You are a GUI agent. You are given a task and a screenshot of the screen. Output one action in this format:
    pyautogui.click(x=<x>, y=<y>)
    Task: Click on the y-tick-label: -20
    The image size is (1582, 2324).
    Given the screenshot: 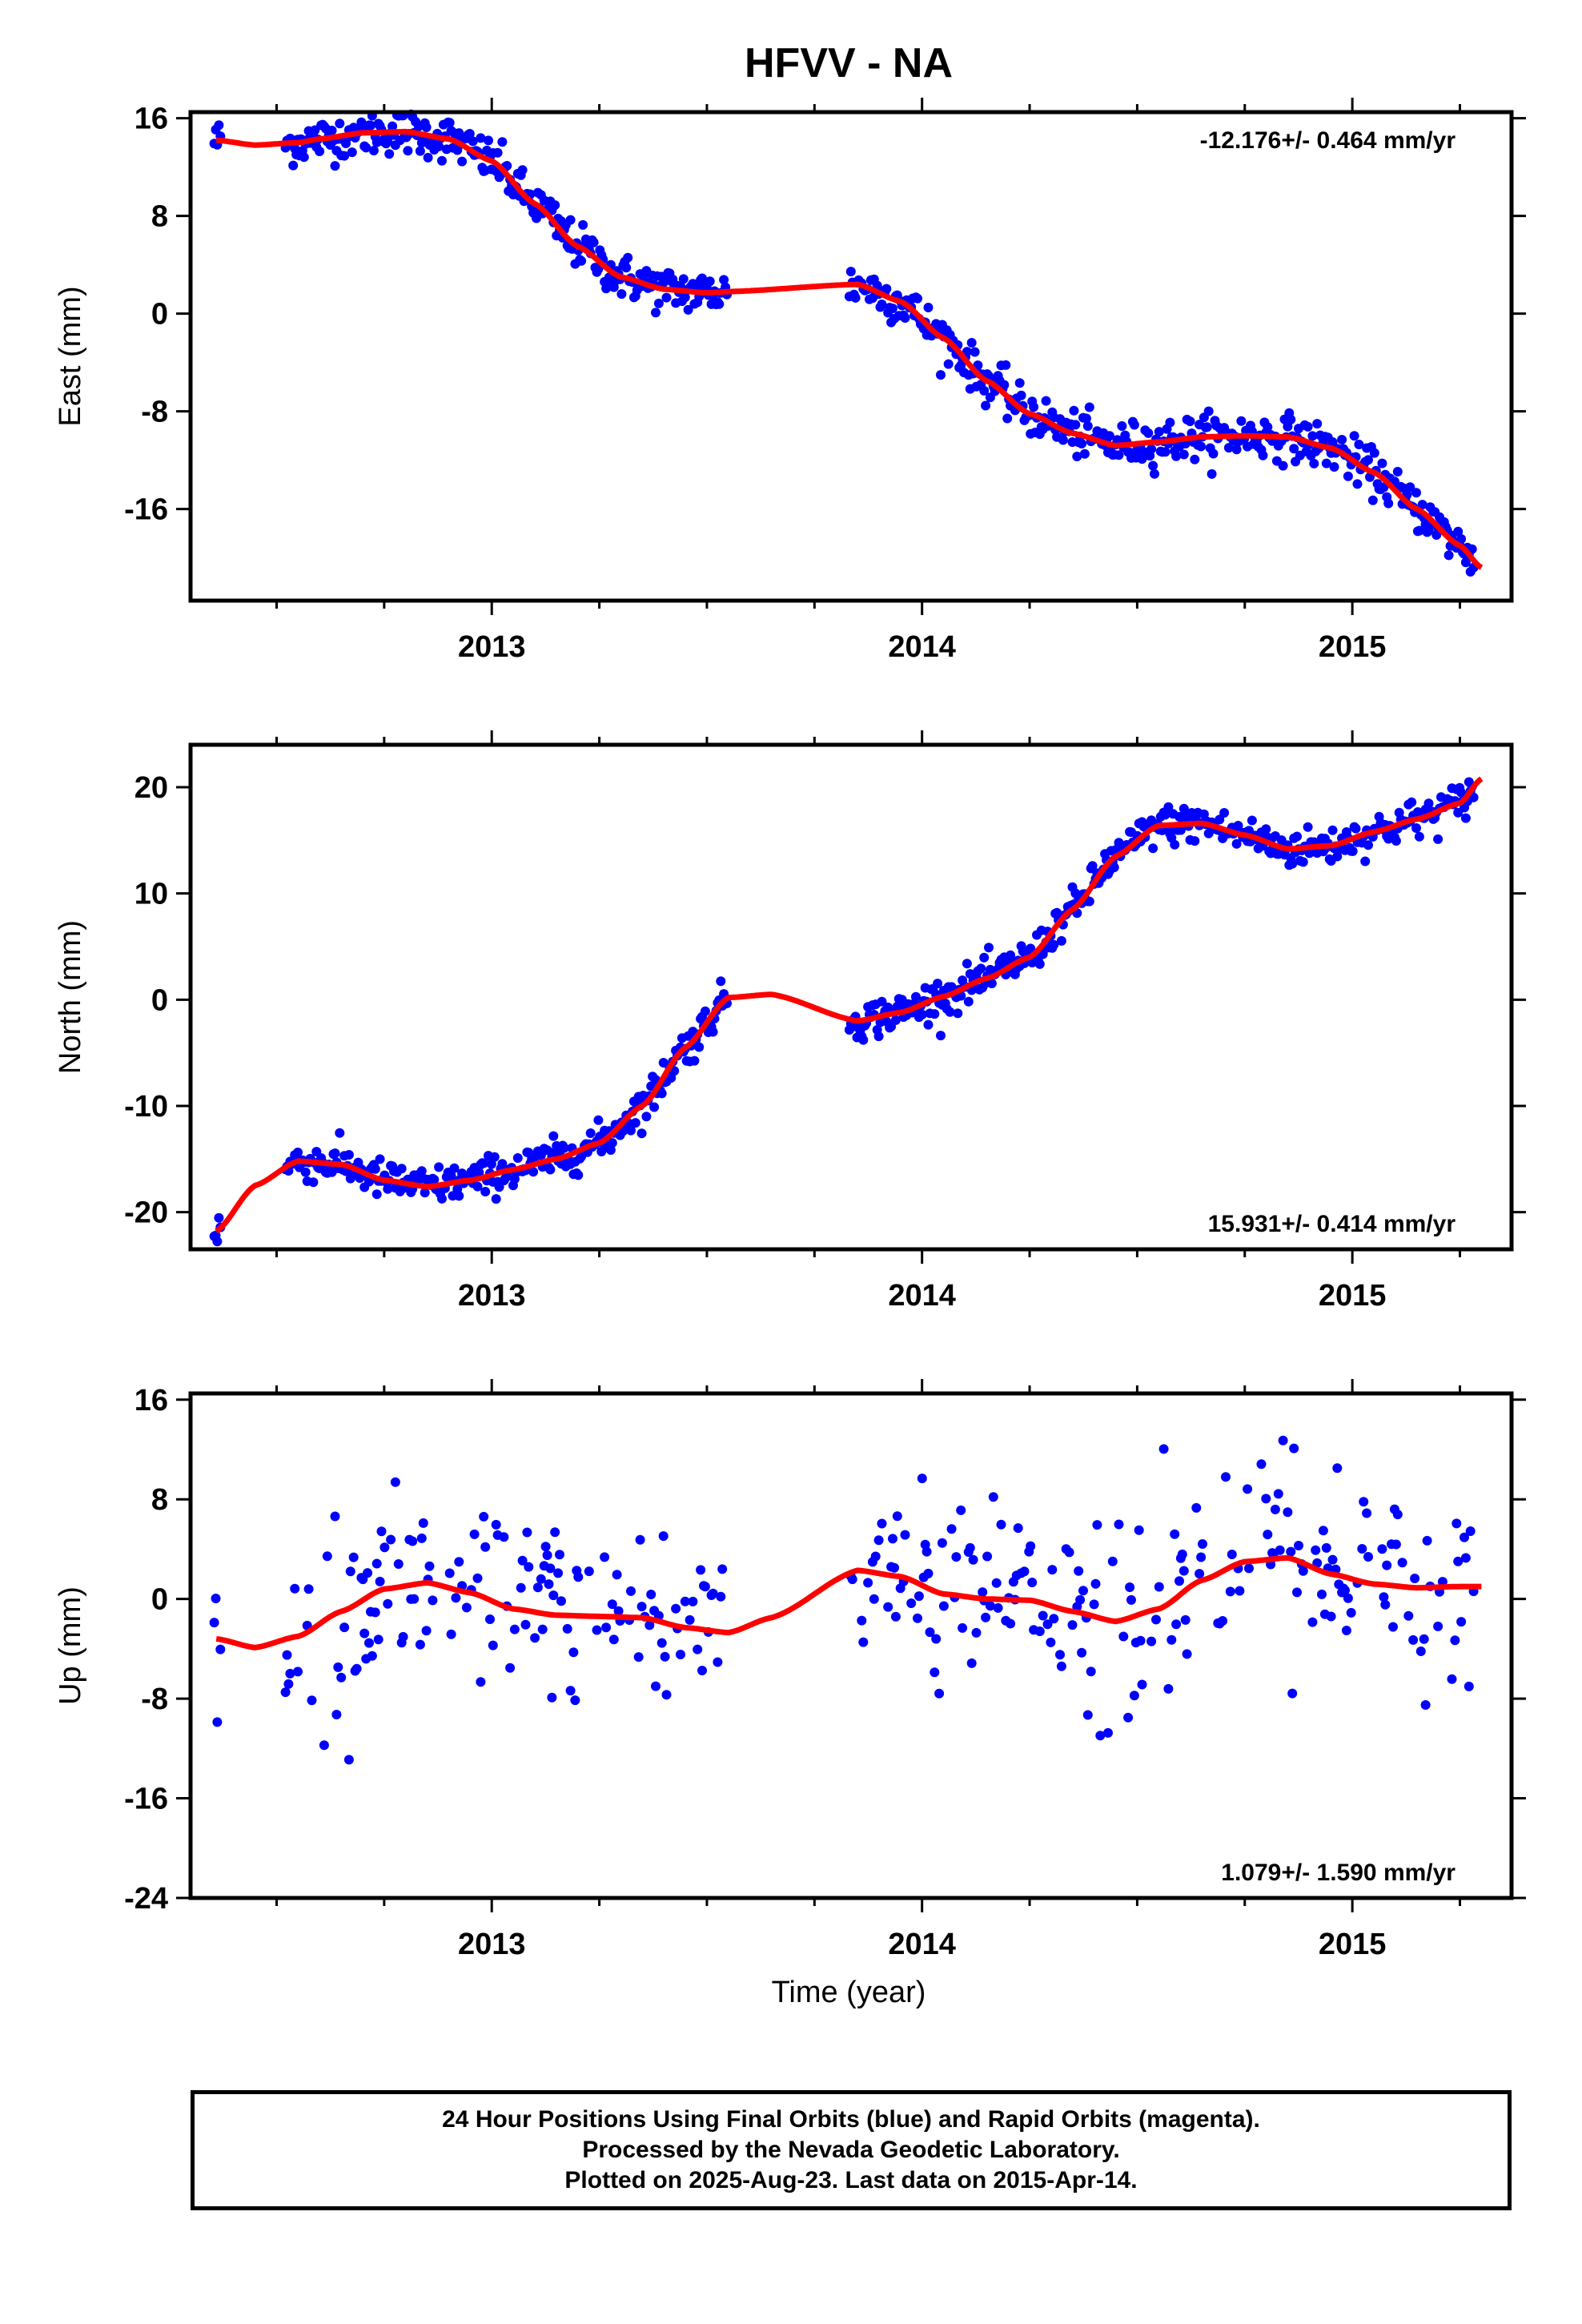 What is the action you would take?
    pyautogui.click(x=146, y=1213)
    